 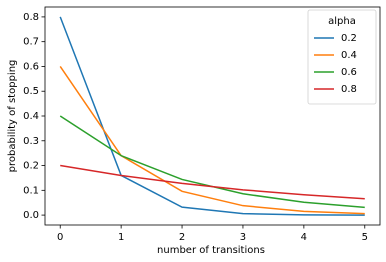 I want to click on legend-box, so click(x=342, y=57).